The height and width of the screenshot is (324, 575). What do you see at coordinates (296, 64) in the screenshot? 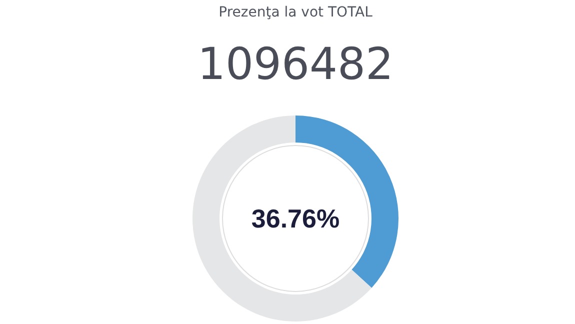
I see `chart-subtitle: 1096482` at bounding box center [296, 64].